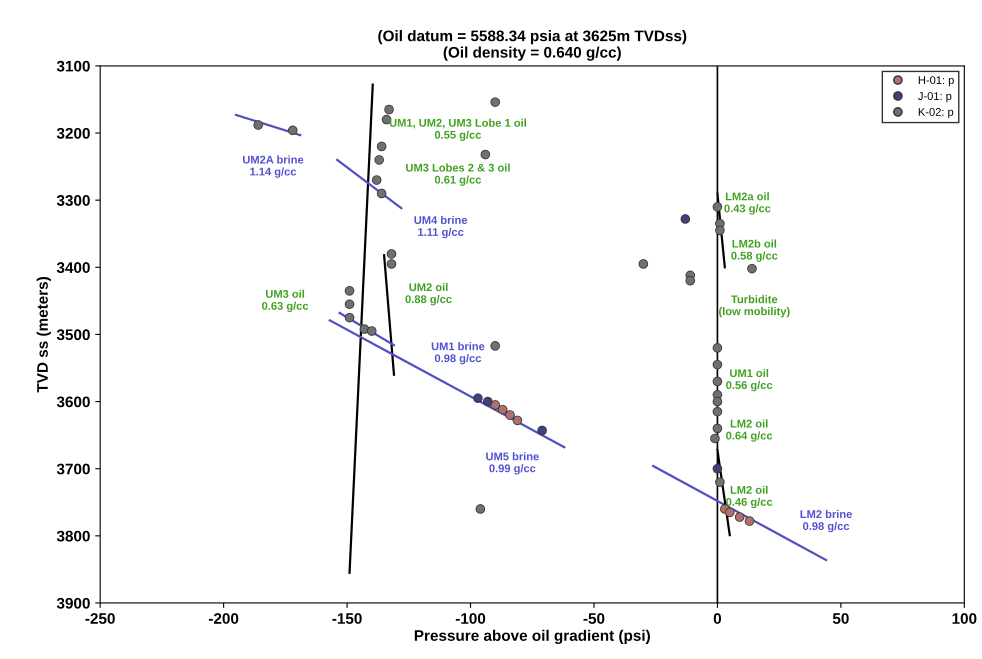 The width and height of the screenshot is (982, 659). Describe the element at coordinates (935, 97) in the screenshot. I see `legend-label: J-01: p` at that location.